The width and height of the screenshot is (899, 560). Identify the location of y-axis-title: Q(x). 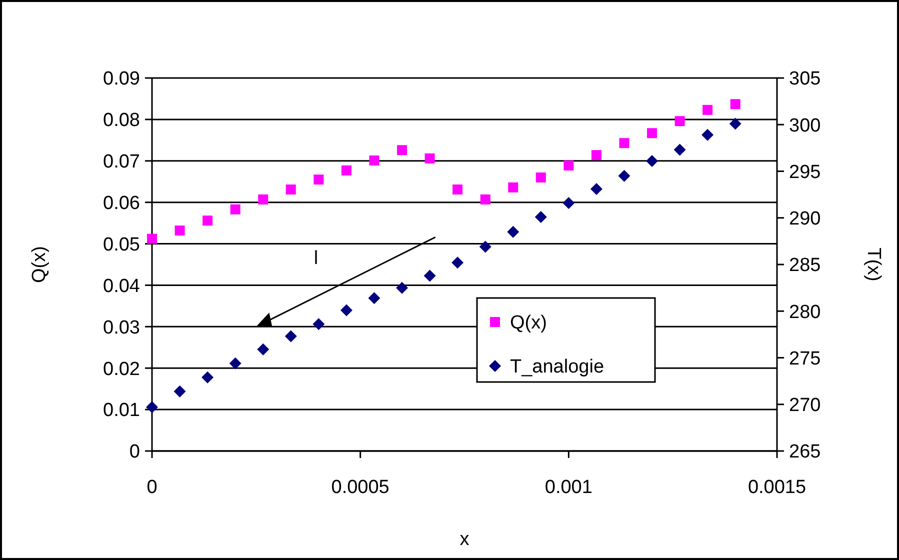
(39, 264).